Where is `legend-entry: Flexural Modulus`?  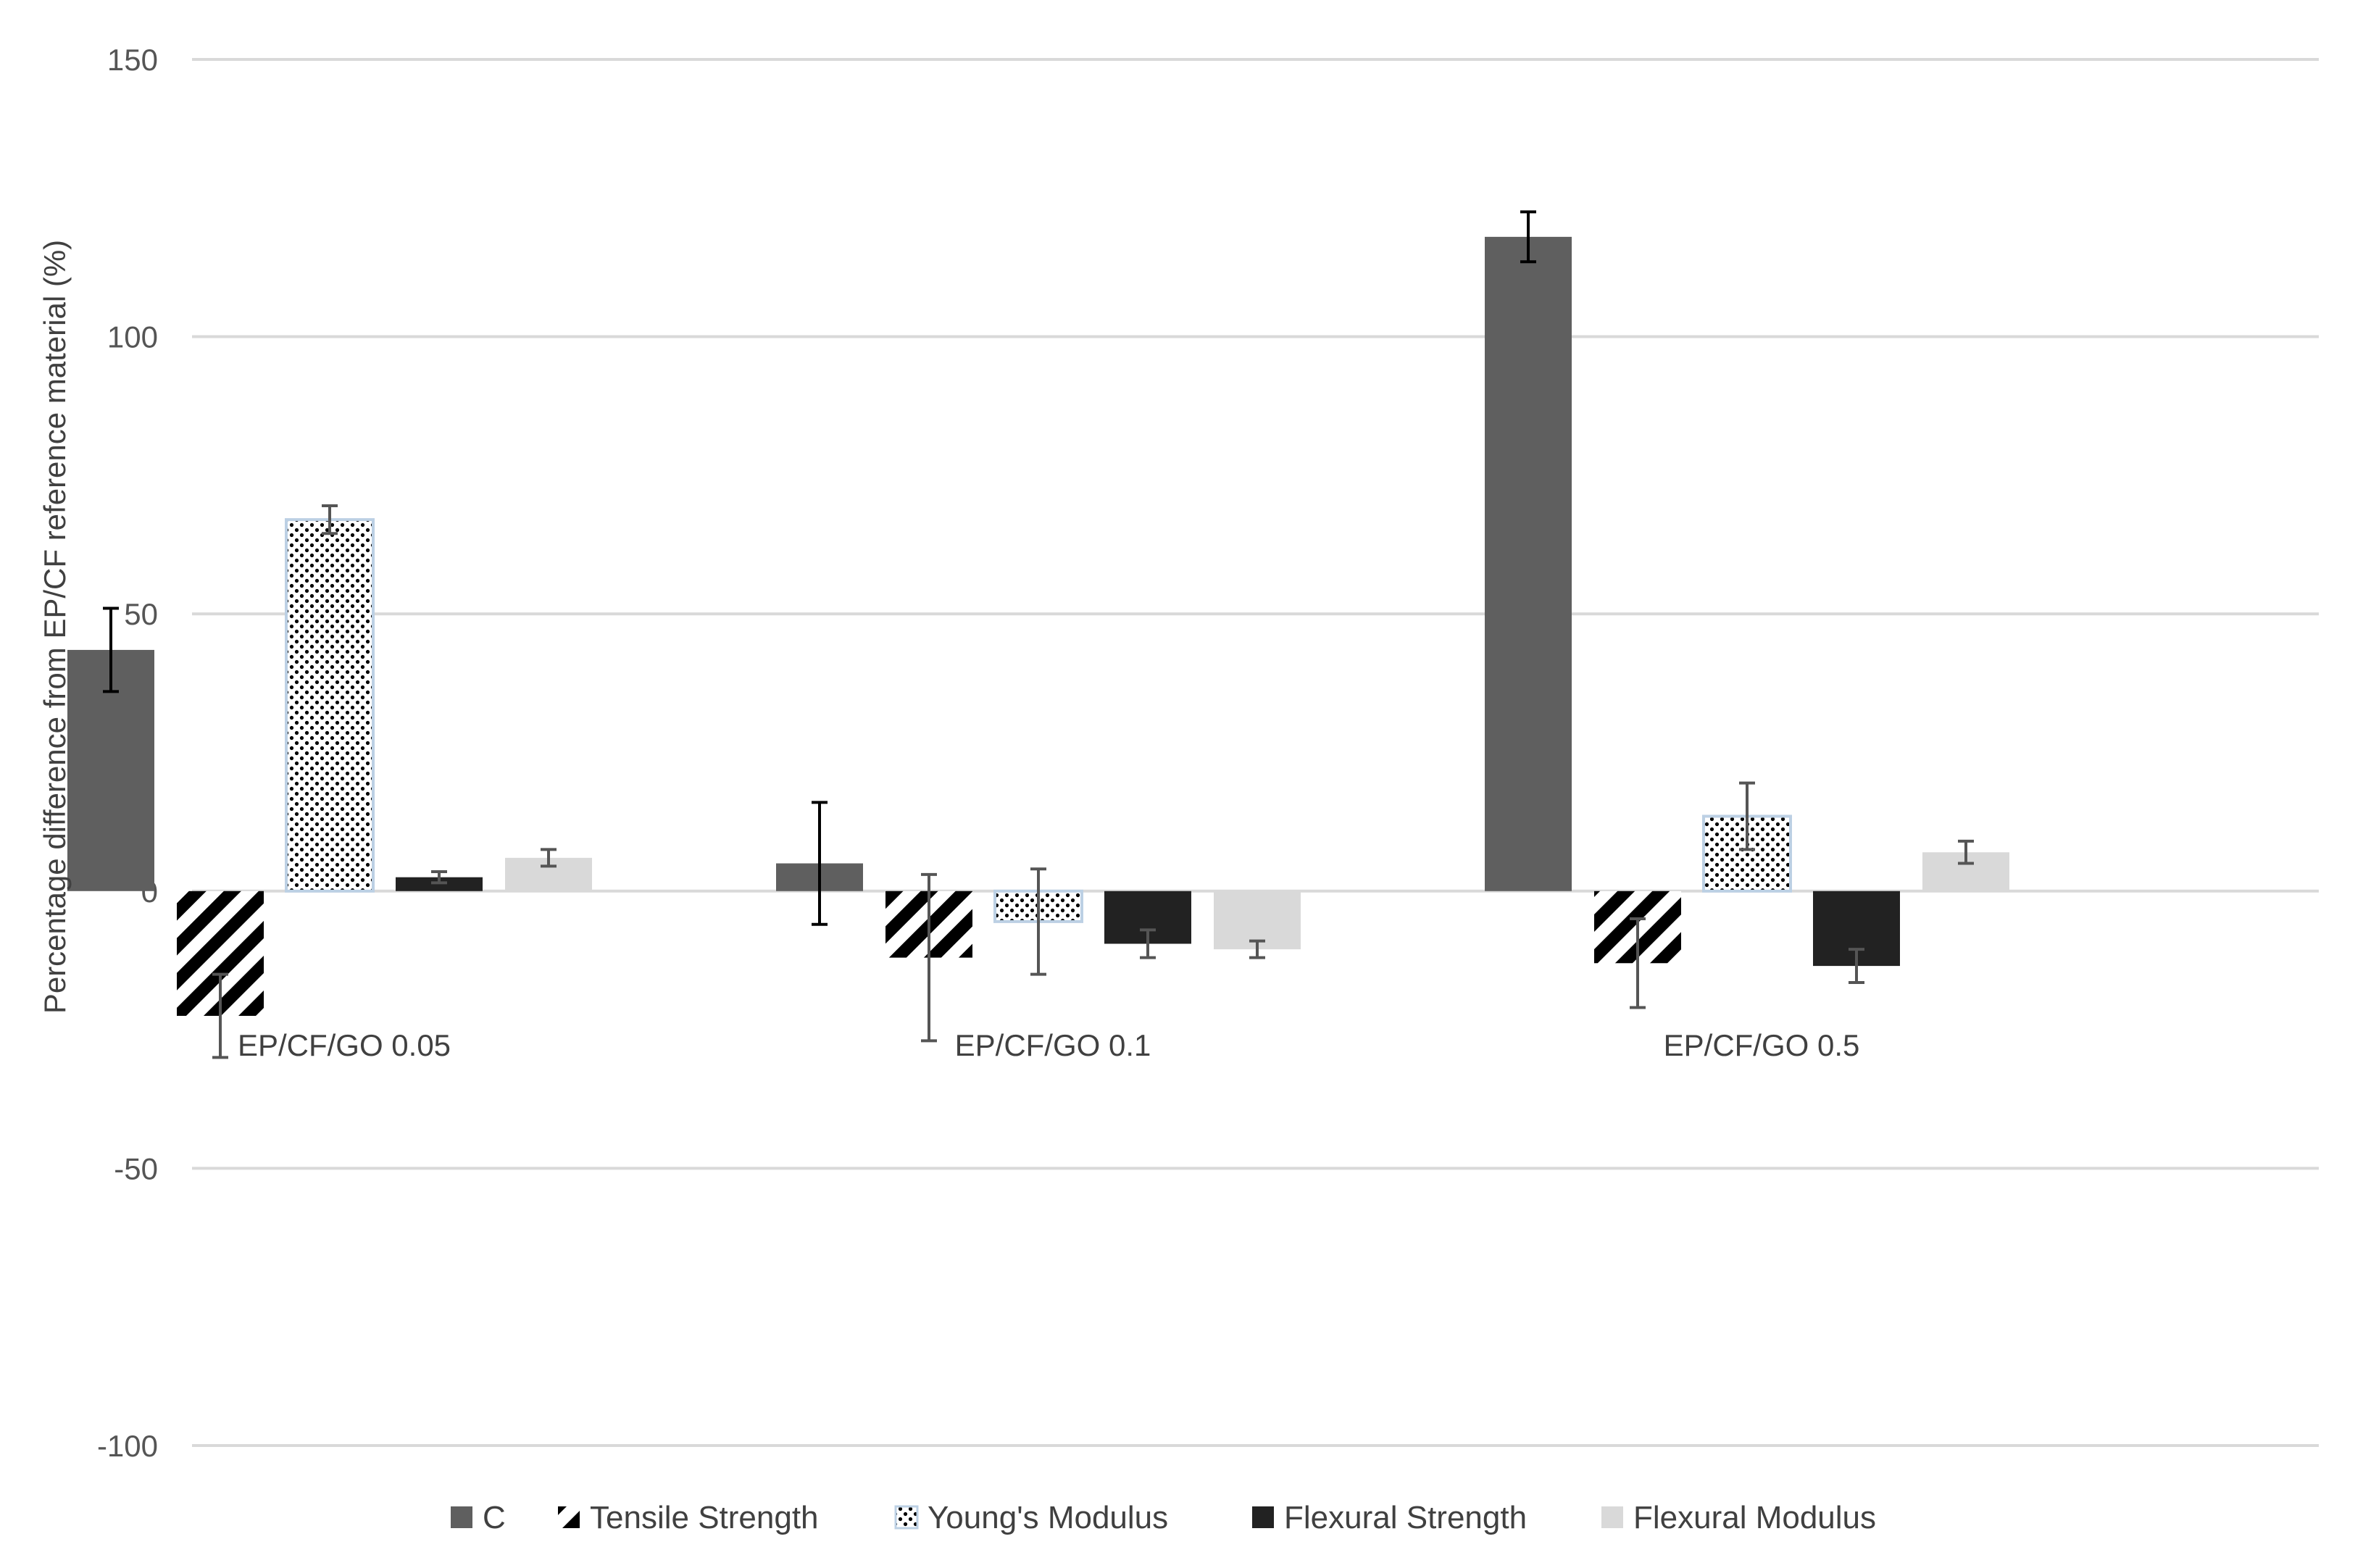 legend-entry: Flexural Modulus is located at coordinates (1738, 1517).